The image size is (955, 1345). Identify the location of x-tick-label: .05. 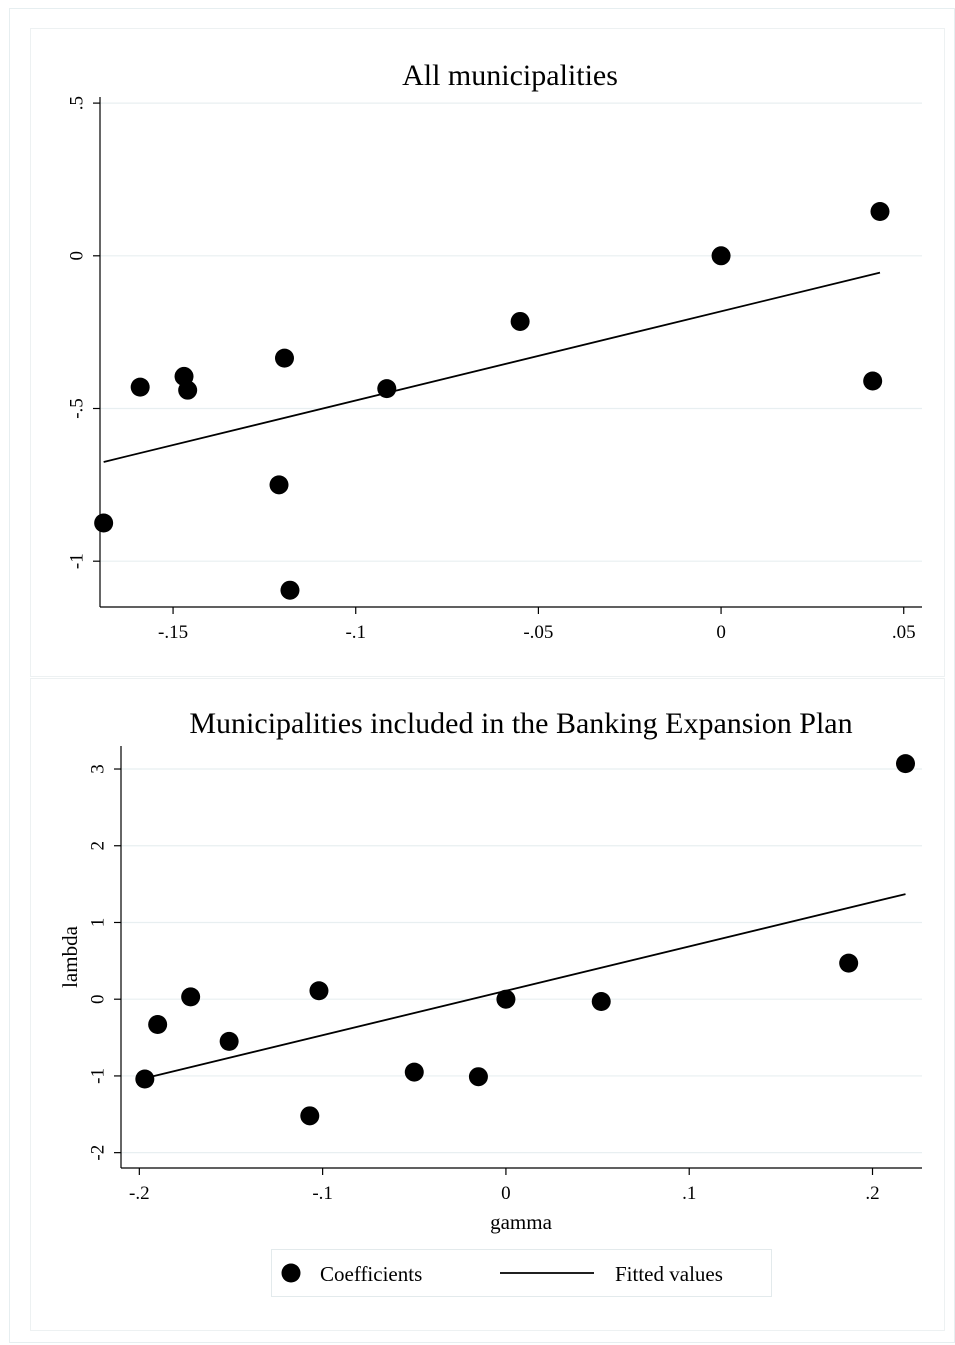
(904, 632).